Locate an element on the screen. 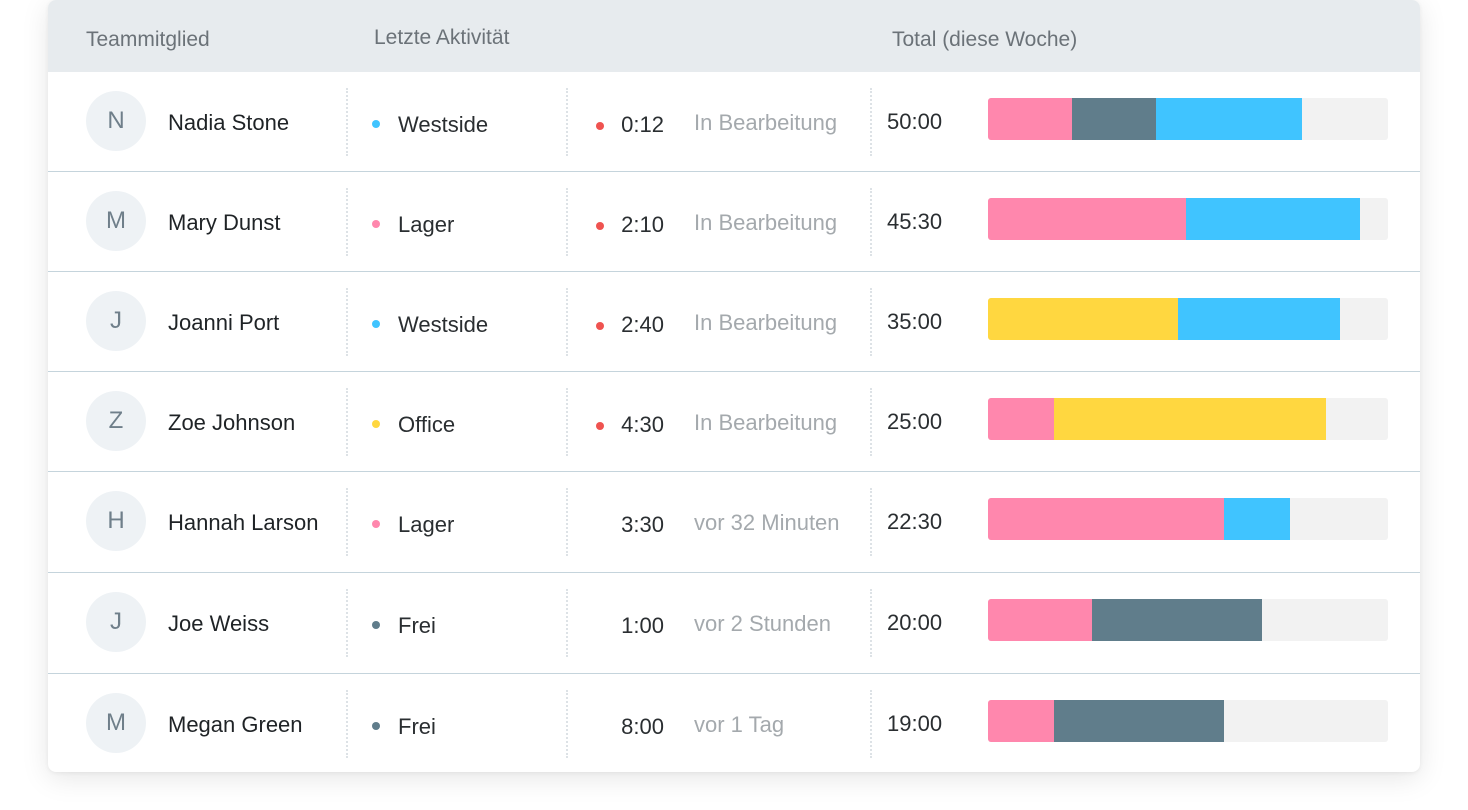  table-row: M Megan Green Frei 8:00 vor 1 Tag 19:00 is located at coordinates (734, 723).